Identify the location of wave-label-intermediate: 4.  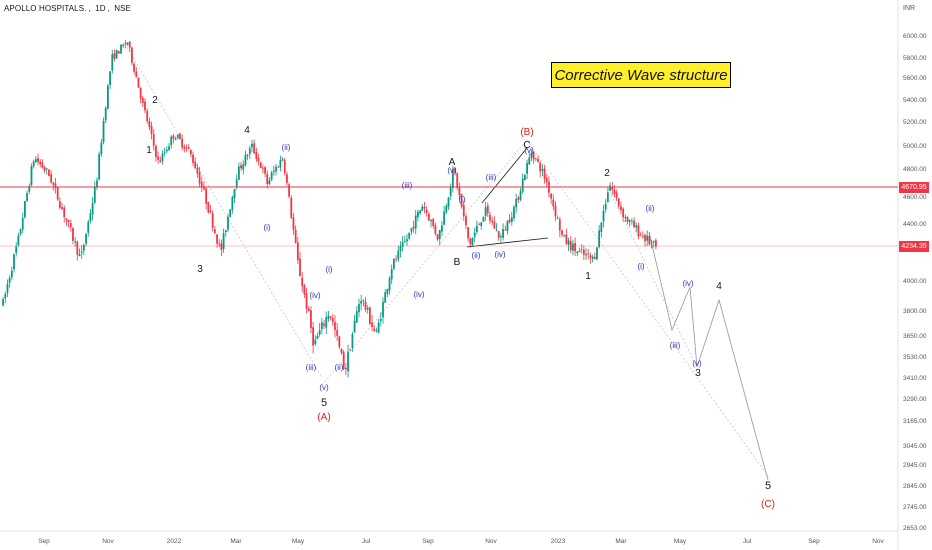
(247, 130).